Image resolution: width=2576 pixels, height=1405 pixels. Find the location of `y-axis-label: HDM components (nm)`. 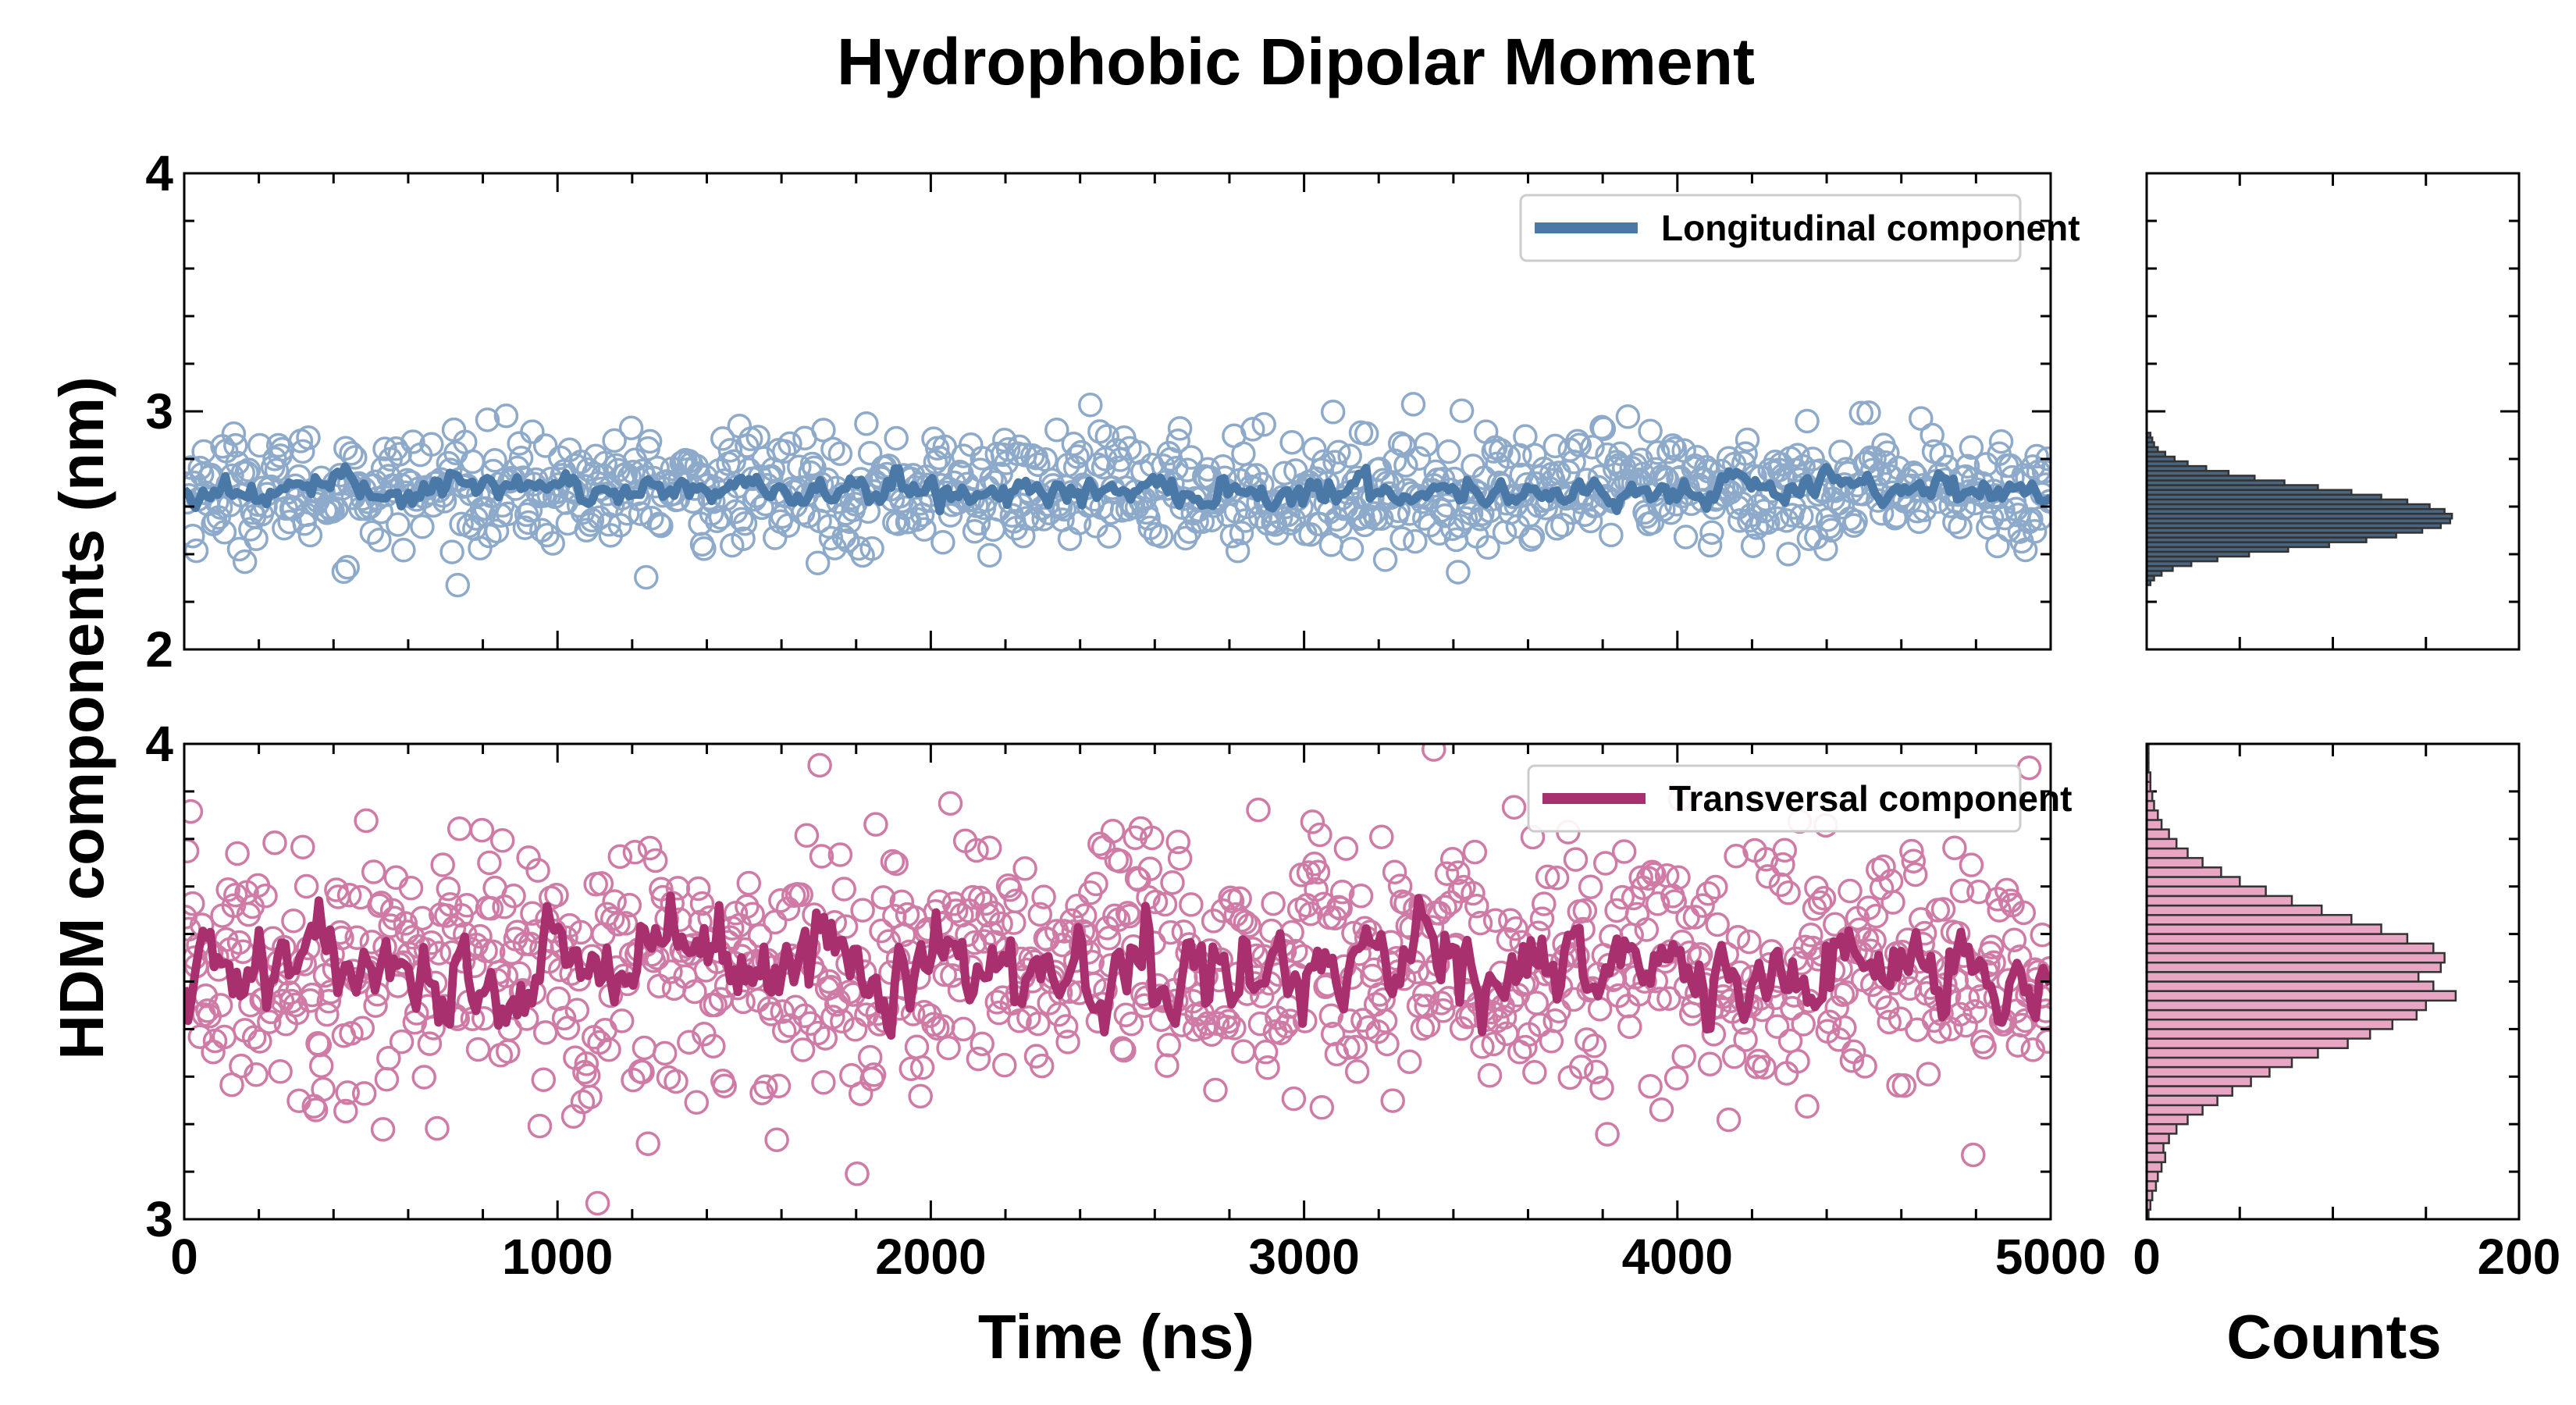

y-axis-label: HDM components (nm) is located at coordinates (81, 718).